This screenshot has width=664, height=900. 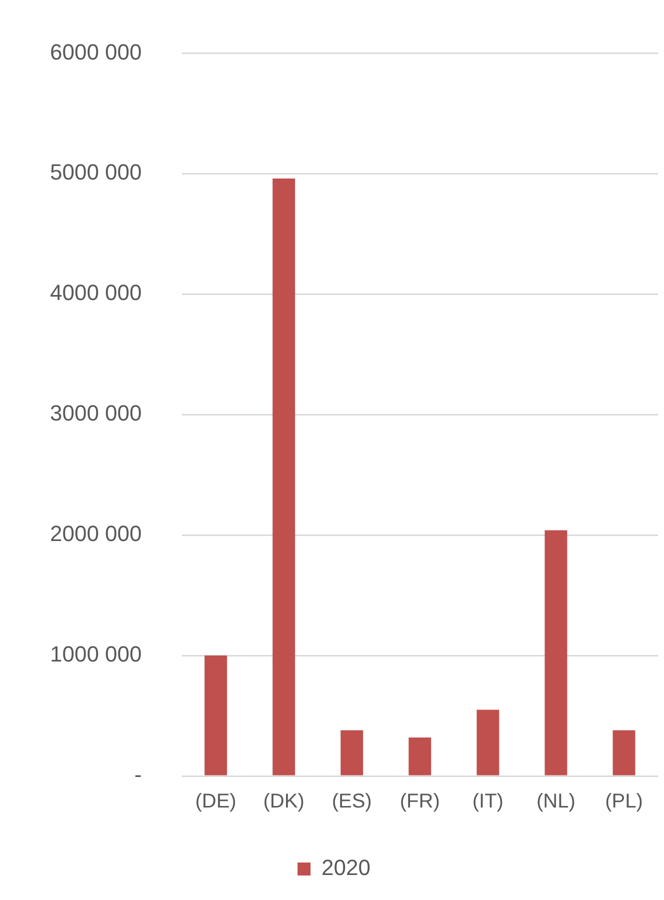 What do you see at coordinates (96, 51) in the screenshot?
I see `y-tick-label: 6000 000` at bounding box center [96, 51].